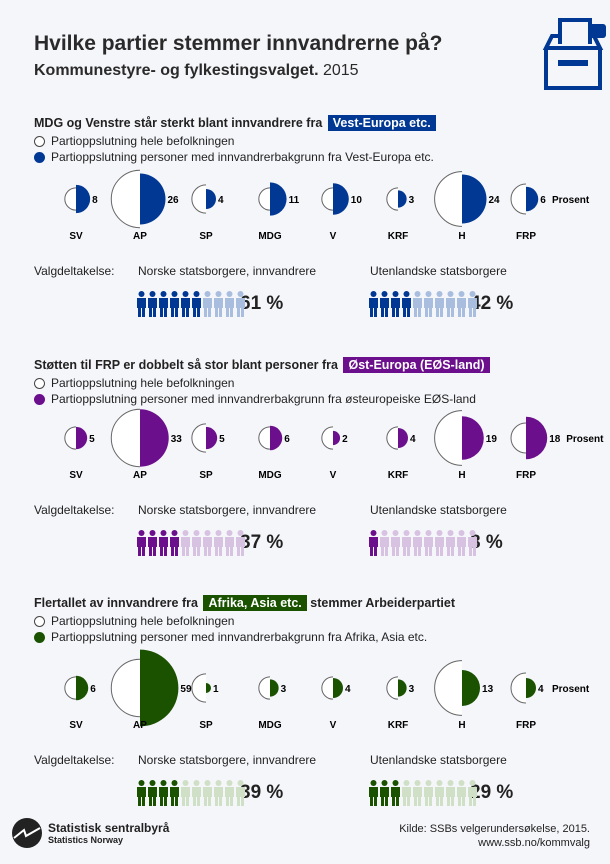  I want to click on source: Kilde: SSBs velgerundersøkelse, 2015., so click(494, 829).